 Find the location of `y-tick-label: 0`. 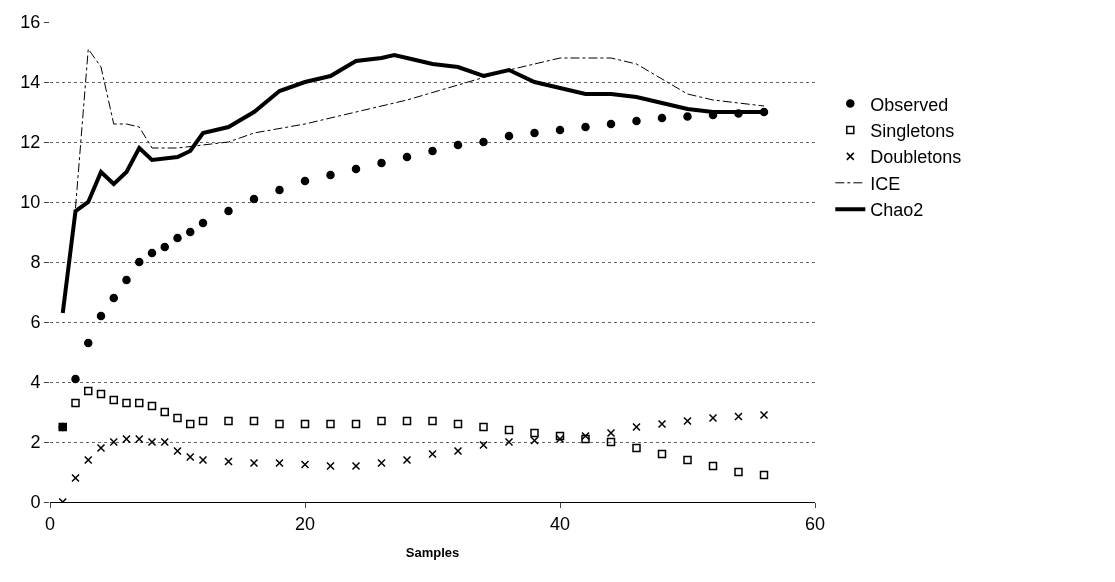

y-tick-label: 0 is located at coordinates (35, 502).